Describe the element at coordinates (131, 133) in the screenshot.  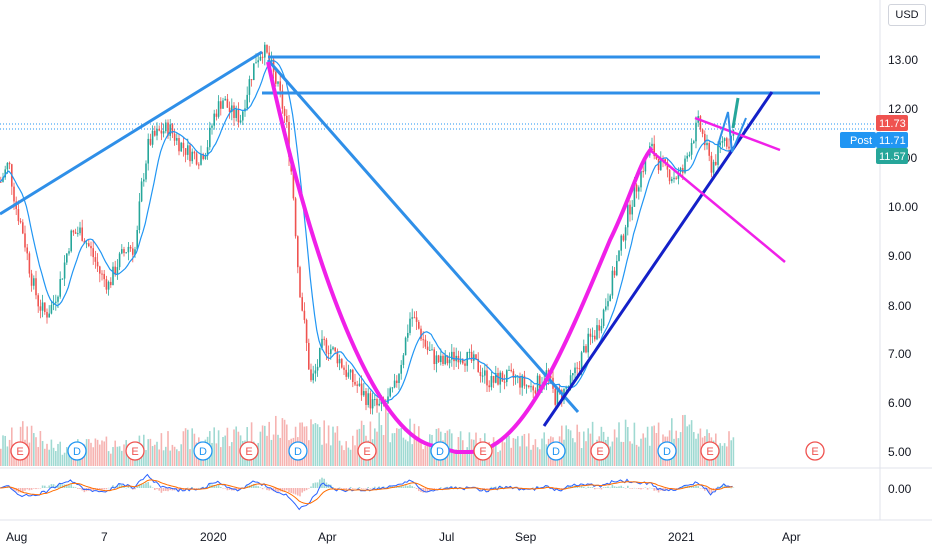
I see `uptrend-line-left` at that location.